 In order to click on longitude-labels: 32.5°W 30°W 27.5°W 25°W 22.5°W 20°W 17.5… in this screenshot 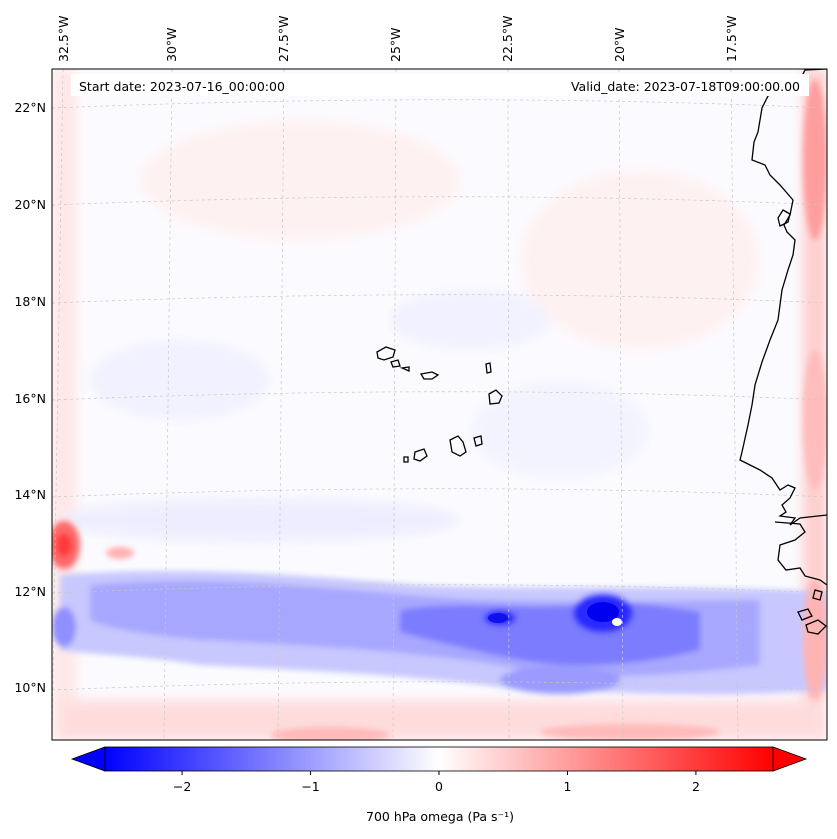, I will do `click(397, 39)`.